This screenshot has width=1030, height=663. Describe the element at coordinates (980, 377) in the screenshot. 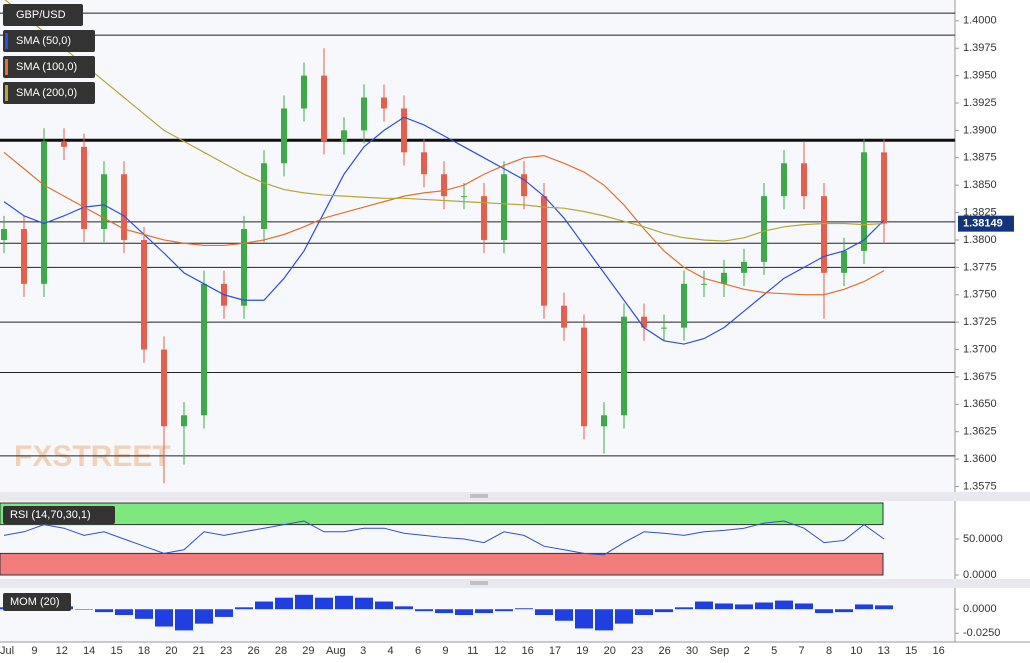

I see `y-tick-label: 1.3675` at that location.